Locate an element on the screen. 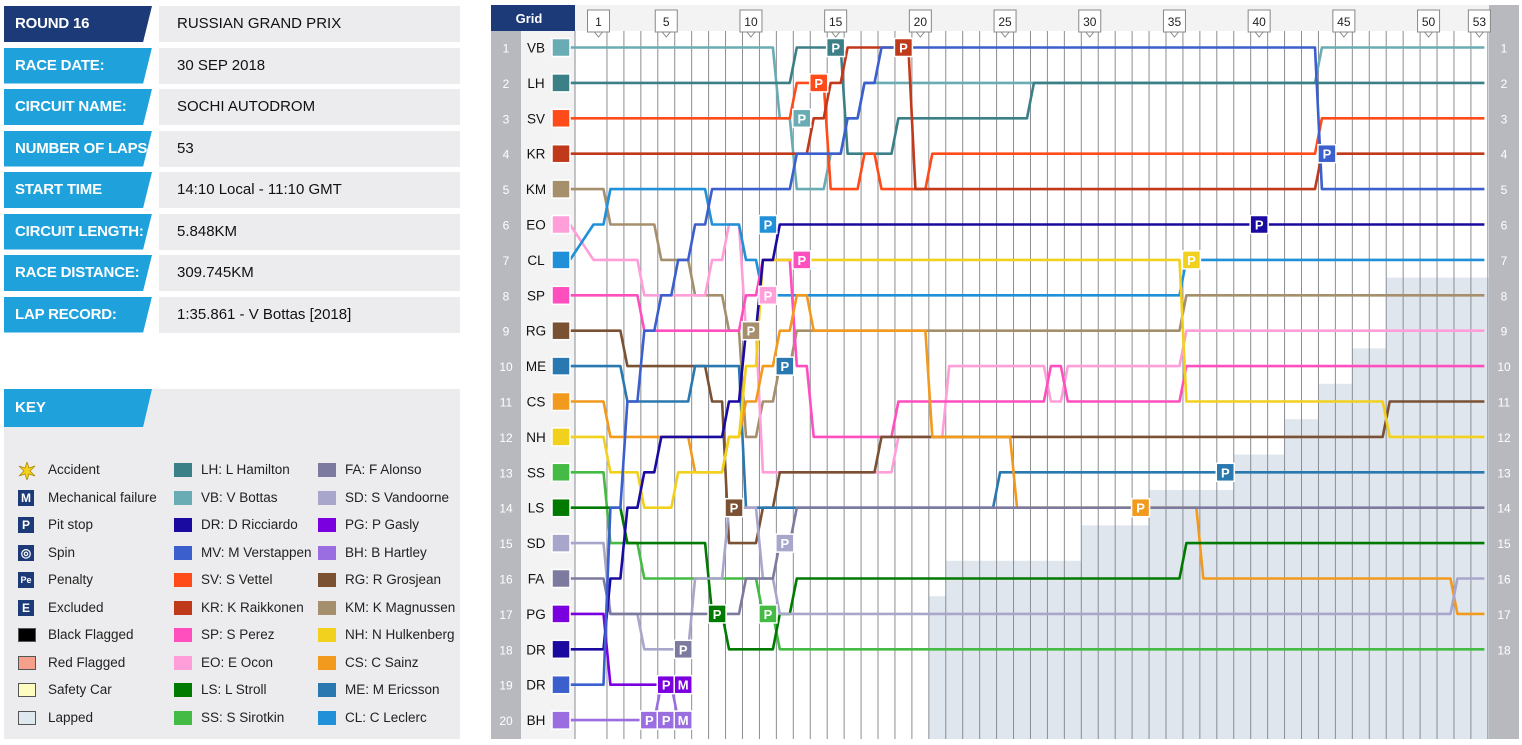 This screenshot has height=745, width=1522. grid-position-number: 8 is located at coordinates (506, 296).